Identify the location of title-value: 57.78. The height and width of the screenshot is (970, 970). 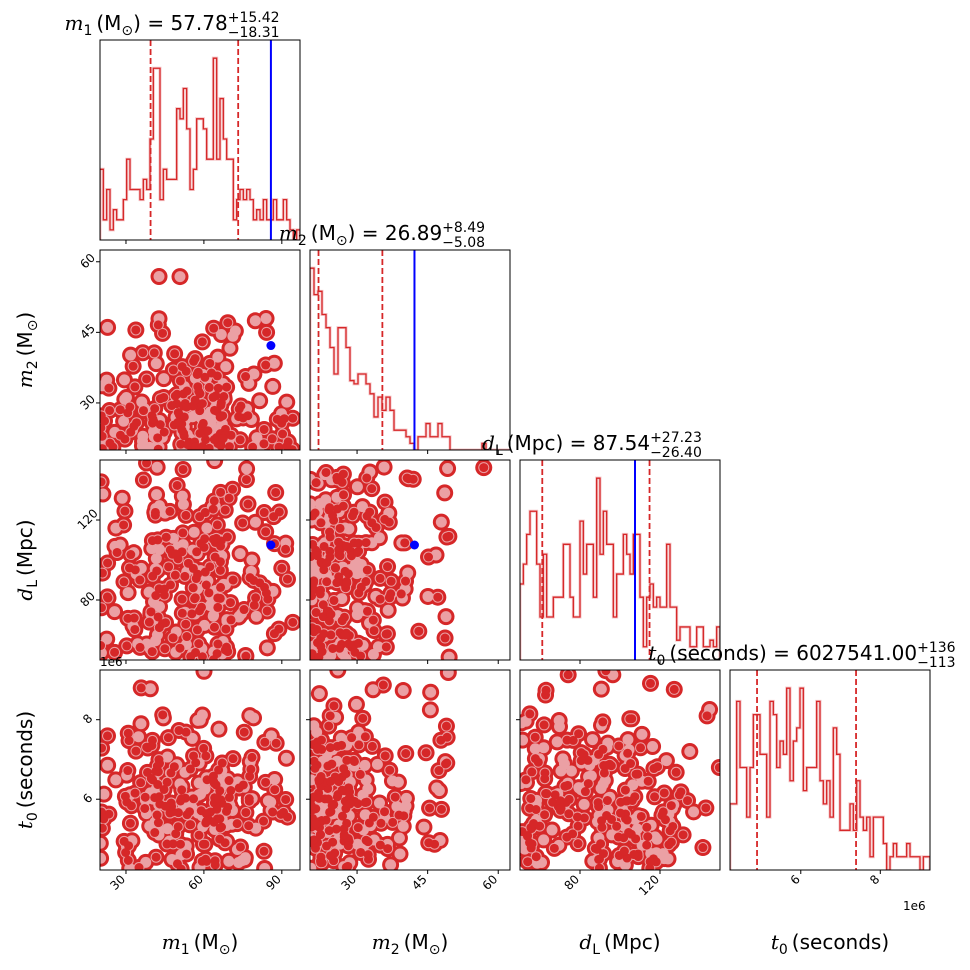
(198, 23).